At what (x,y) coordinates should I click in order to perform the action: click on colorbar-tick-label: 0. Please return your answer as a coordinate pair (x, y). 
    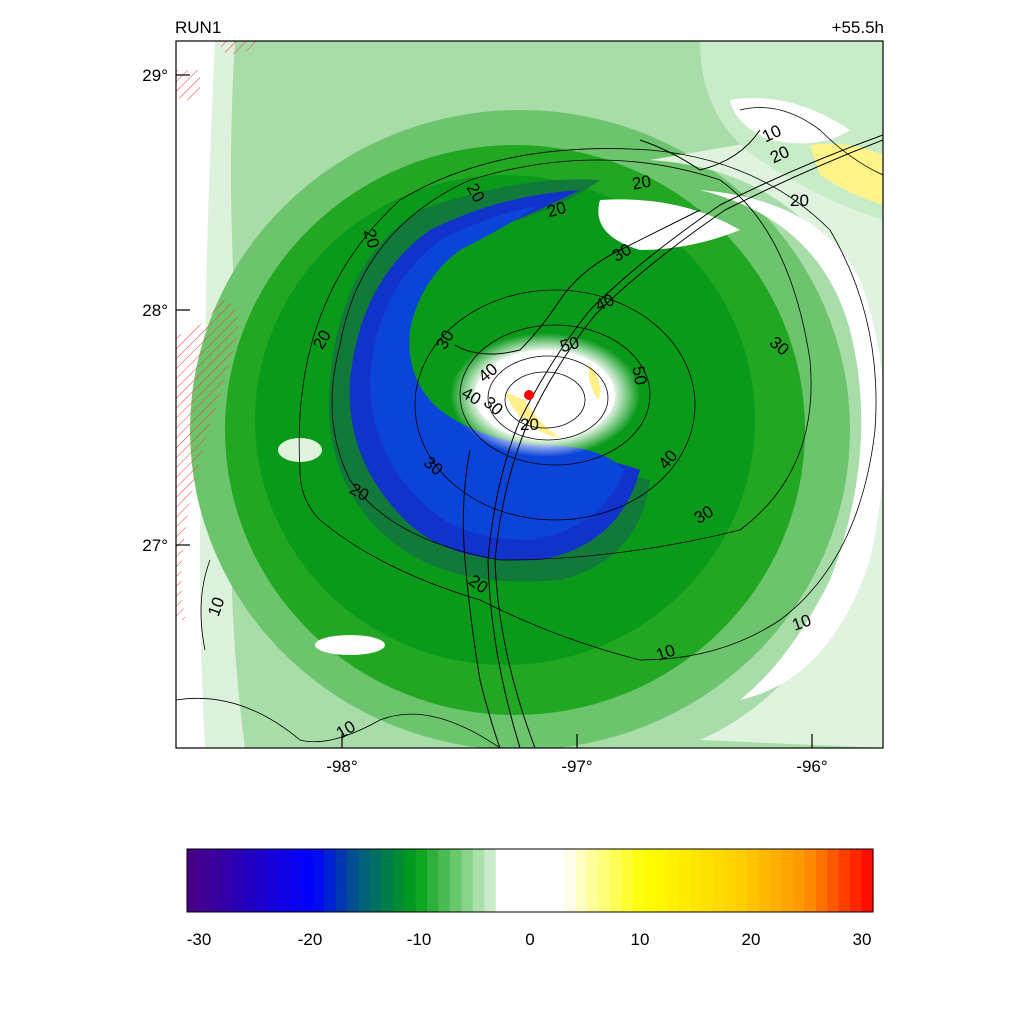
    Looking at the image, I should click on (529, 939).